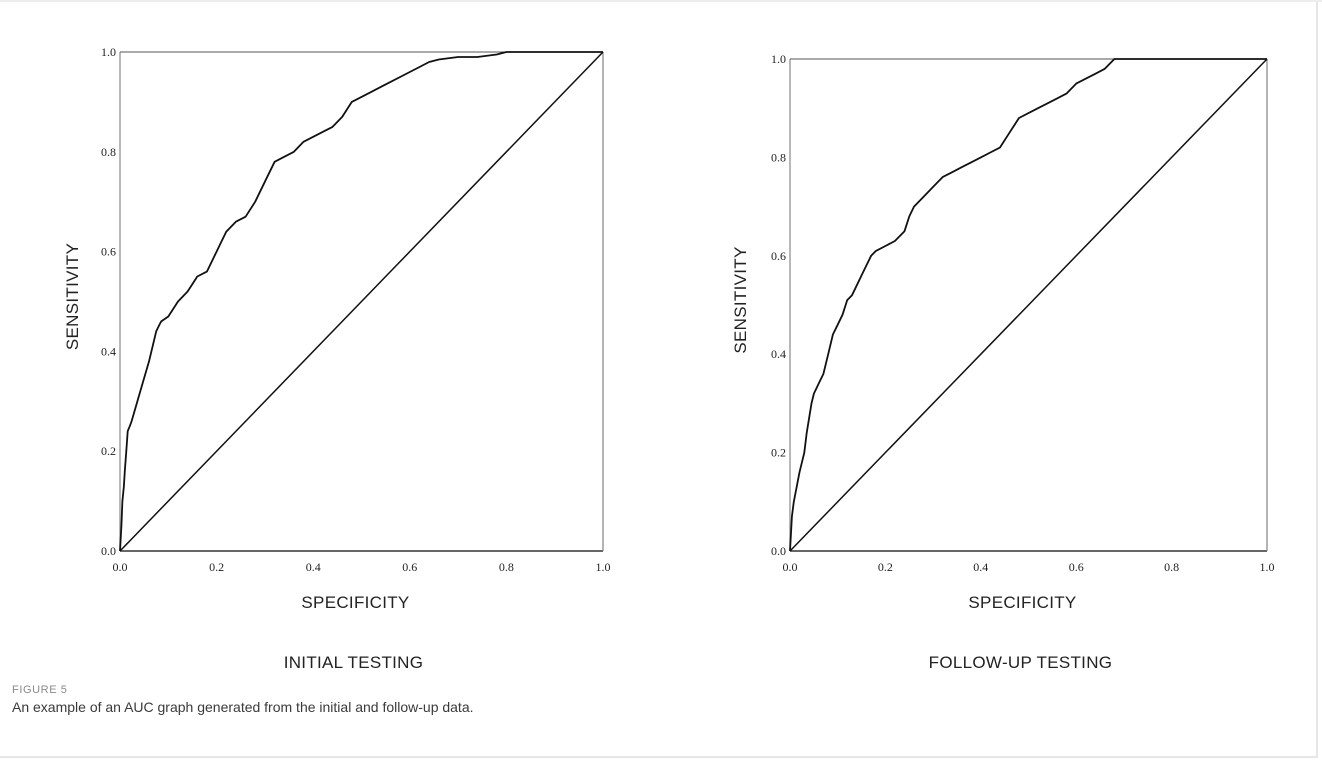 This screenshot has height=764, width=1322. Describe the element at coordinates (1021, 662) in the screenshot. I see `panel-title: FOLLOW-UP TESTING` at that location.